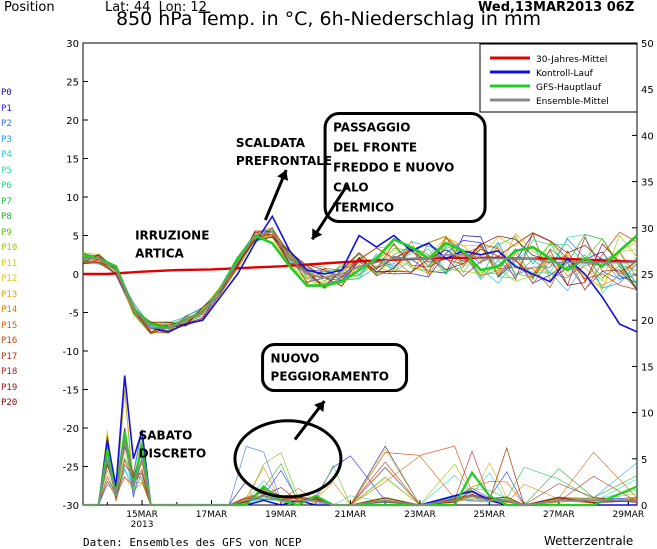 Image resolution: width=657 pixels, height=549 pixels. Describe the element at coordinates (6, 217) in the screenshot. I see `ensemble-member-label: P8` at that location.